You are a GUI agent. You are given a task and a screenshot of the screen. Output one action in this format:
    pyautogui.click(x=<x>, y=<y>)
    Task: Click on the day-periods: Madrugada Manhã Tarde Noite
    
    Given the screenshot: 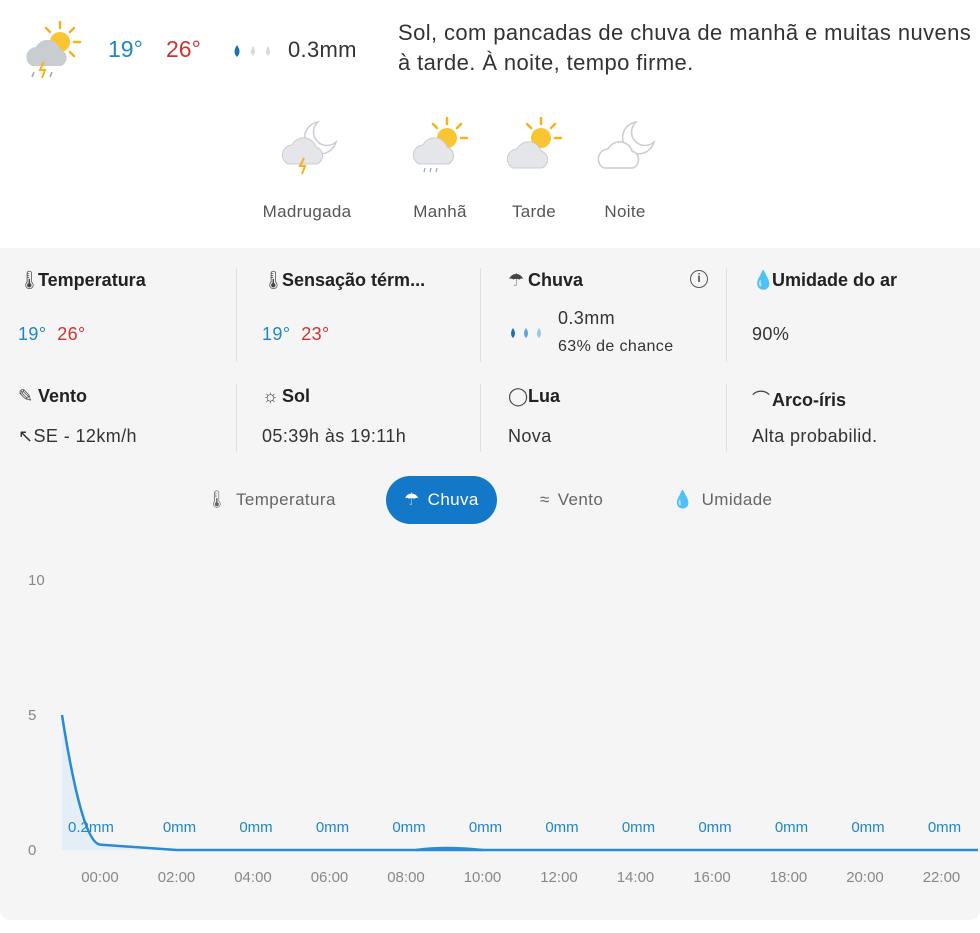 What is the action you would take?
    pyautogui.click(x=490, y=175)
    